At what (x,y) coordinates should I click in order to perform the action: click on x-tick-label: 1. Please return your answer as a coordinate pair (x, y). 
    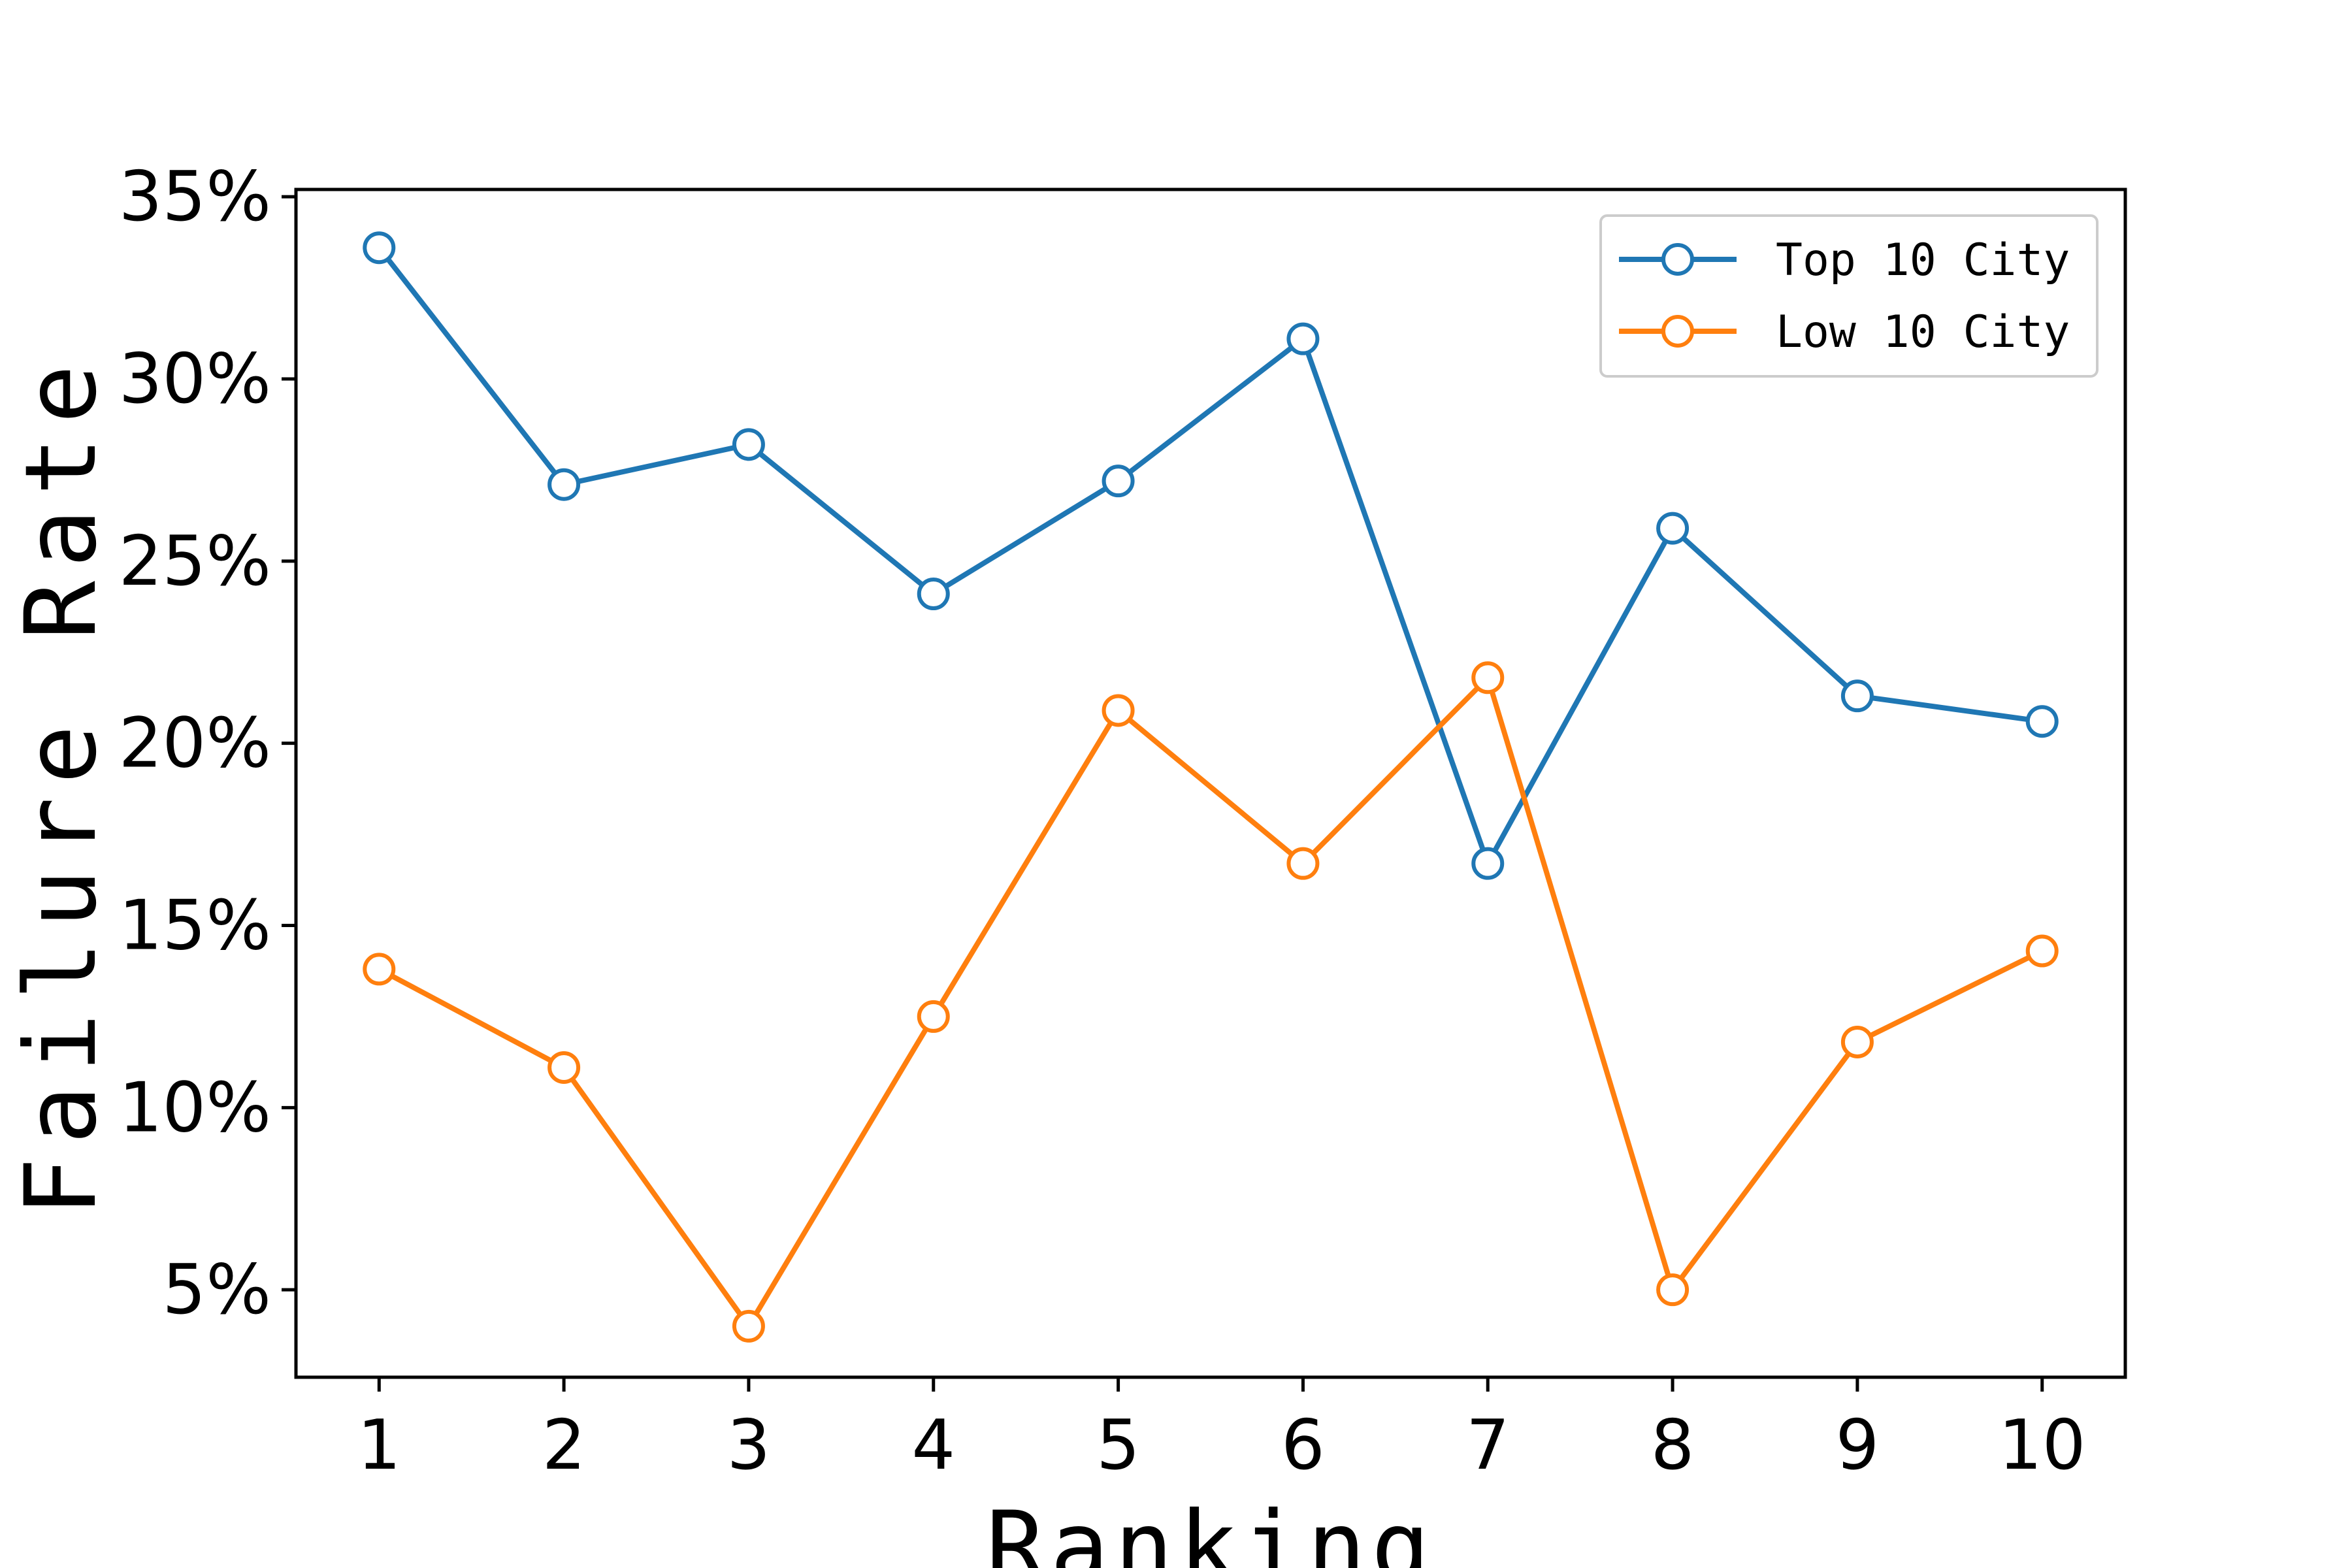
    Looking at the image, I should click on (379, 1445).